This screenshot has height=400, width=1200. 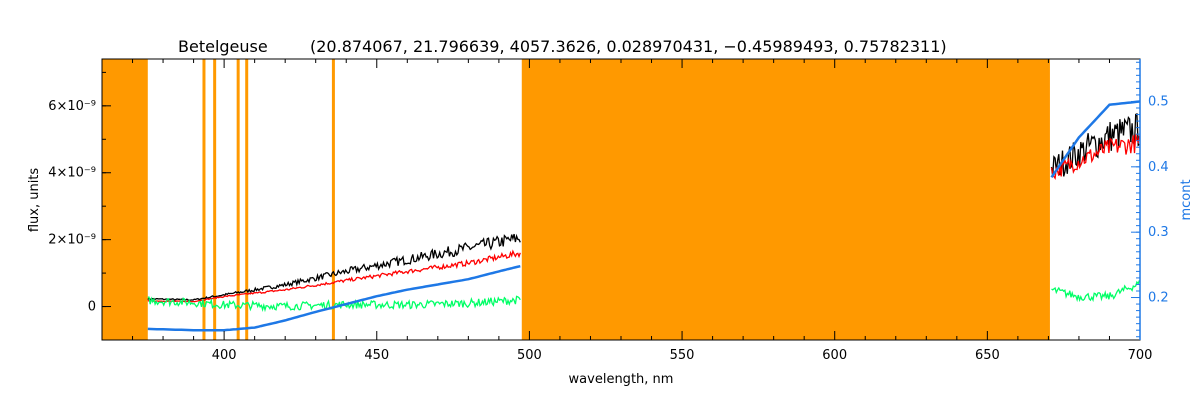 What do you see at coordinates (1158, 101) in the screenshot?
I see `y2-tick-label-3: 0.5` at bounding box center [1158, 101].